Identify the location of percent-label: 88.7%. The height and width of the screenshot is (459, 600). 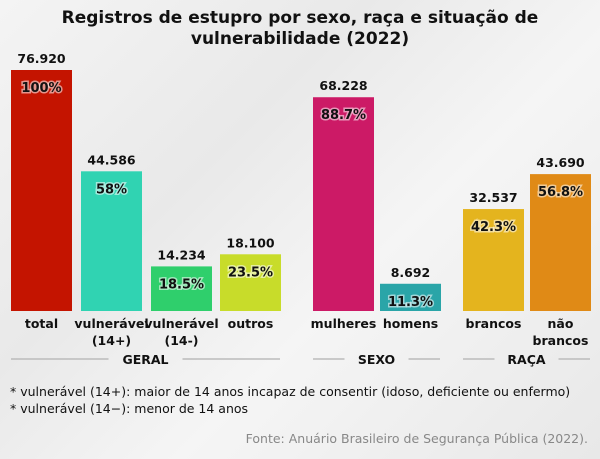
(343, 115).